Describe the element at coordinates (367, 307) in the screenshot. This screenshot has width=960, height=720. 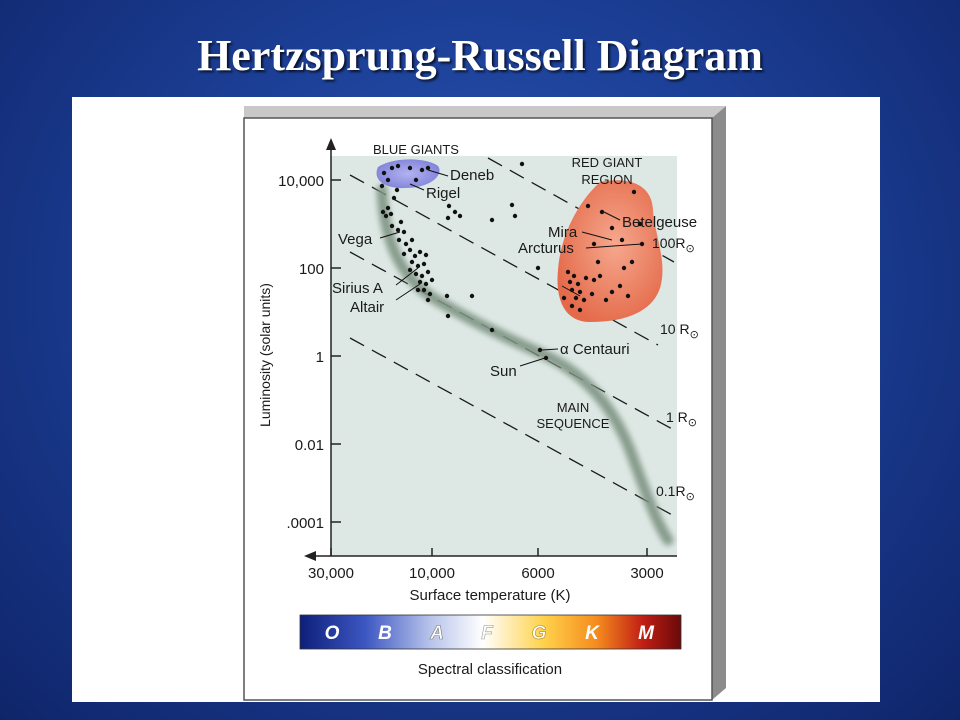
I see `altair-label: Altair` at that location.